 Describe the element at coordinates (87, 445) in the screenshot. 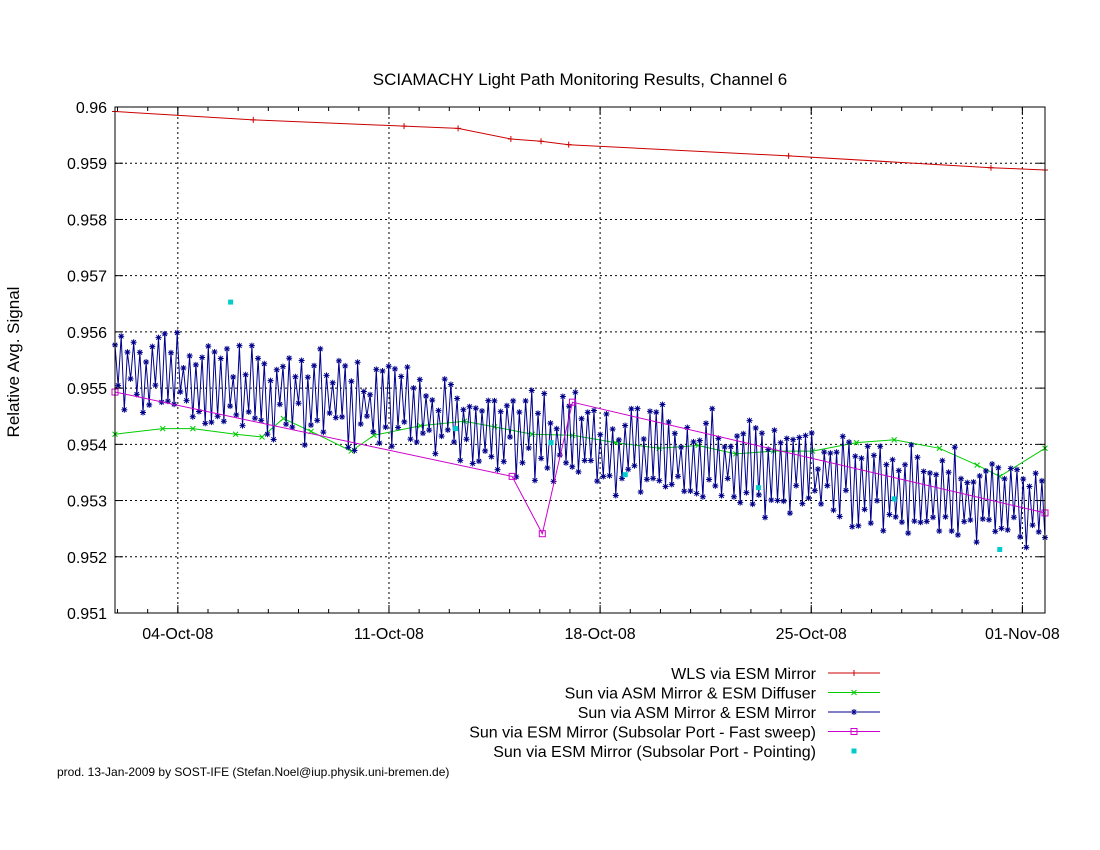

I see `y-tick-label: 0.954` at that location.